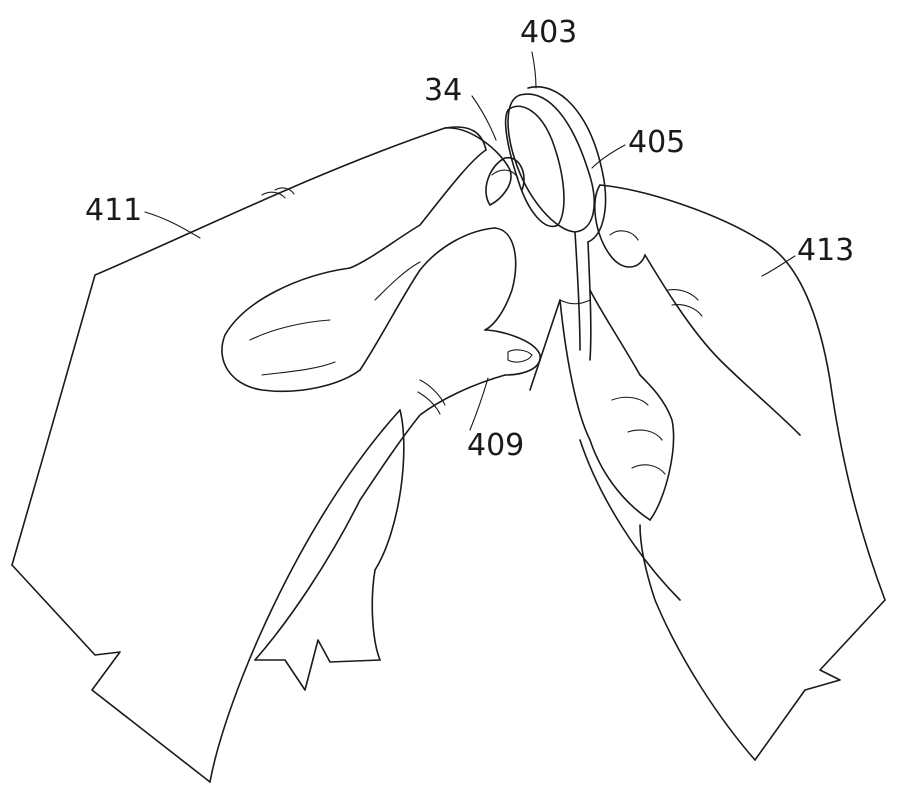  Describe the element at coordinates (535, 166) in the screenshot. I see `absorbent-pad` at that location.